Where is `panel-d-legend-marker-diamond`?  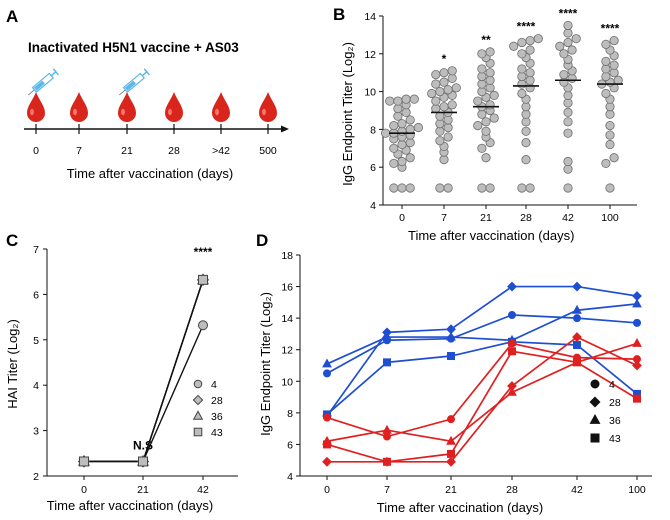
panel-d-legend-marker-diamond is located at coordinates (595, 402).